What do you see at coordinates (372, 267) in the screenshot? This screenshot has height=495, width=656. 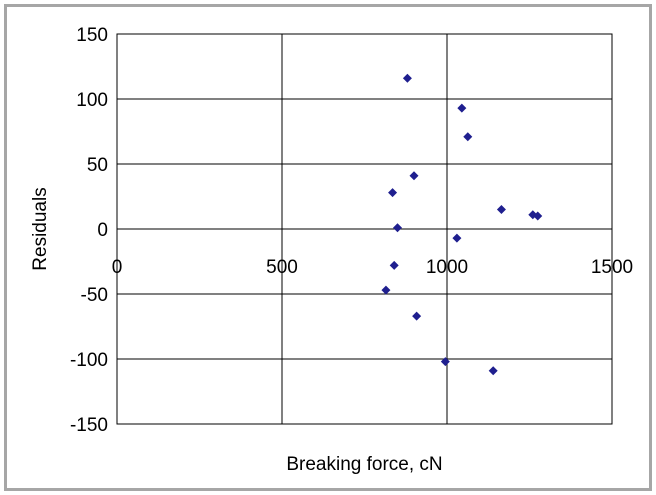 I see `x-tick-labels: 0 500 1000 1500` at bounding box center [372, 267].